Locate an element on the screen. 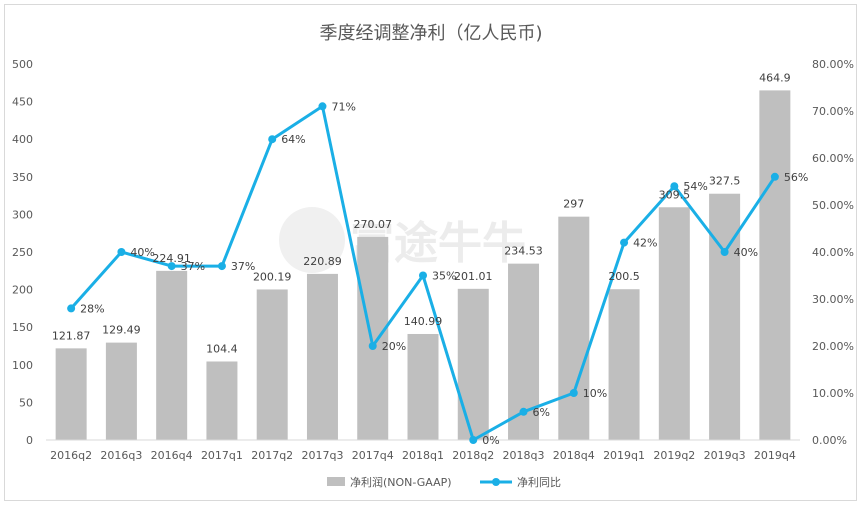  bar-value-label: 270.07 is located at coordinates (372, 224).